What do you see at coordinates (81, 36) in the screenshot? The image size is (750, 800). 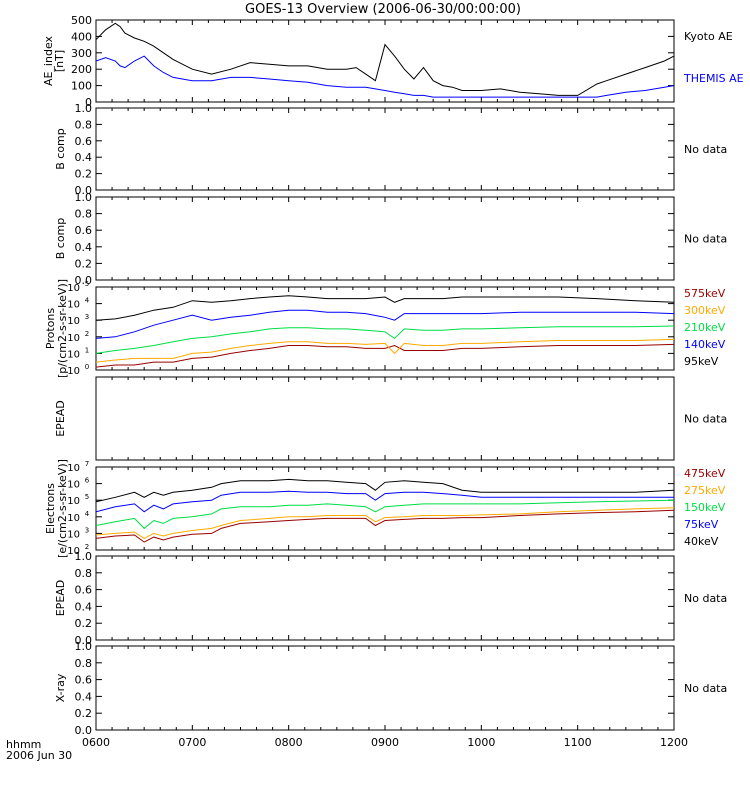 I see `y-tick-label: 400` at bounding box center [81, 36].